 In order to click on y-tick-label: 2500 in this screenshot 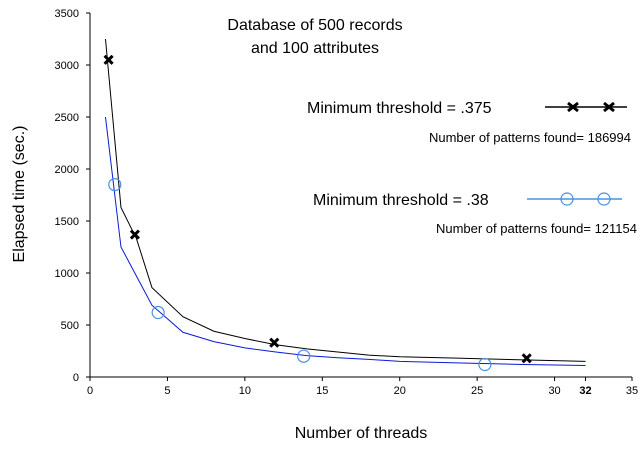, I will do `click(67, 118)`.